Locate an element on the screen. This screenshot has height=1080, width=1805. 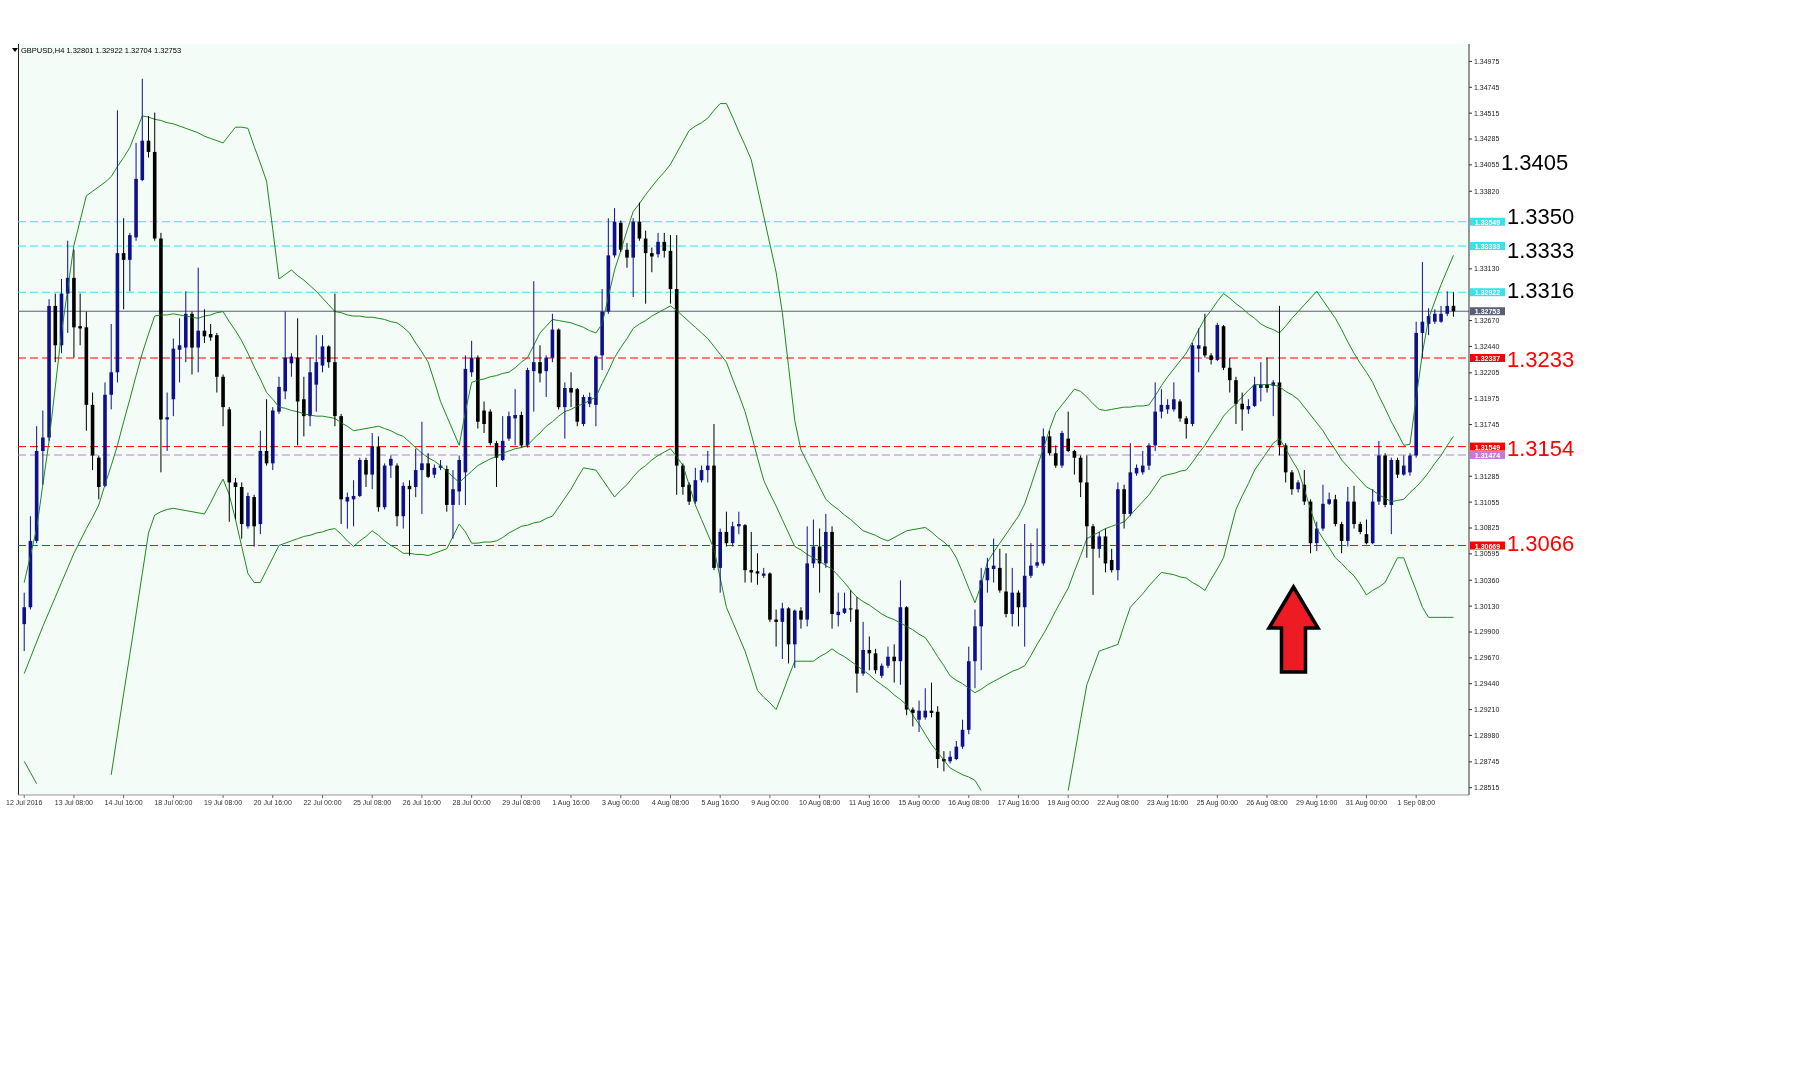
text: 1.3154 is located at coordinates (1541, 448).